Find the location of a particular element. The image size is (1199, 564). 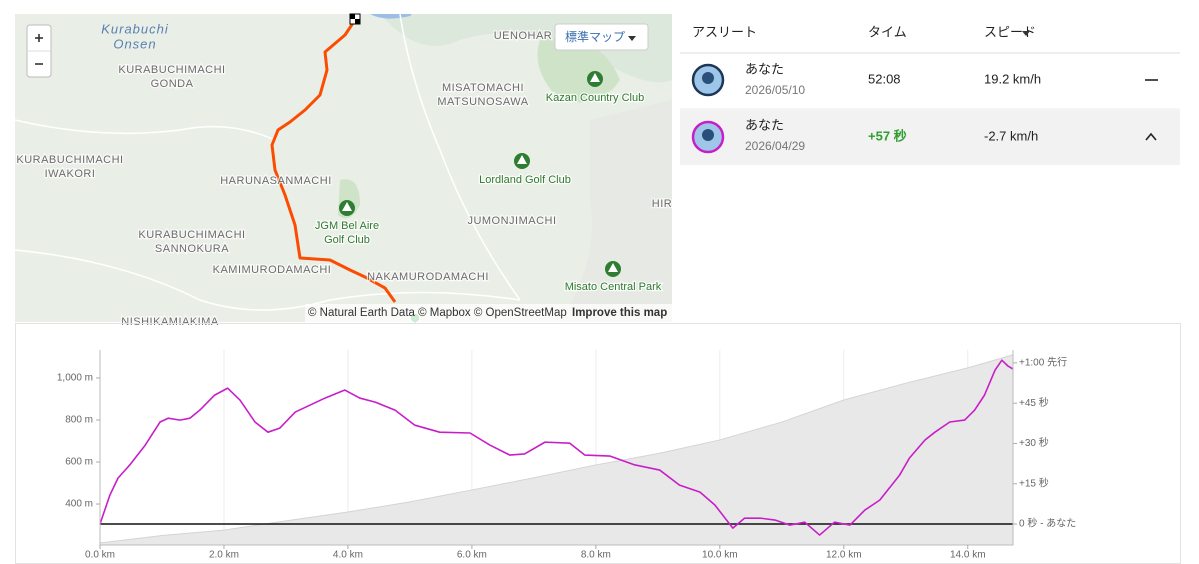

effort-speed: -2.7 km/h is located at coordinates (1011, 135).